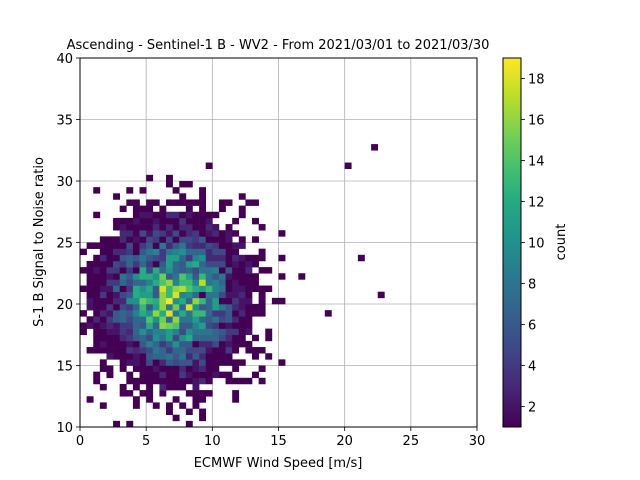  Describe the element at coordinates (535, 242) in the screenshot. I see `colorbar: 2 4 6 8 10 12 14 16 18 count` at that location.